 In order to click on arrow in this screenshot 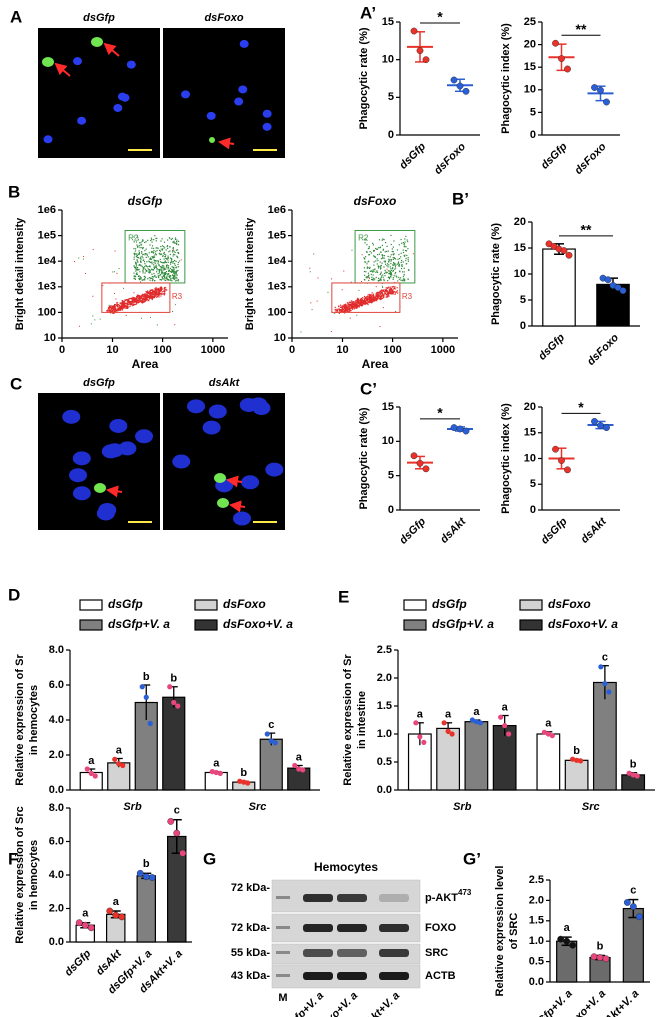, I will do `click(114, 491)`.